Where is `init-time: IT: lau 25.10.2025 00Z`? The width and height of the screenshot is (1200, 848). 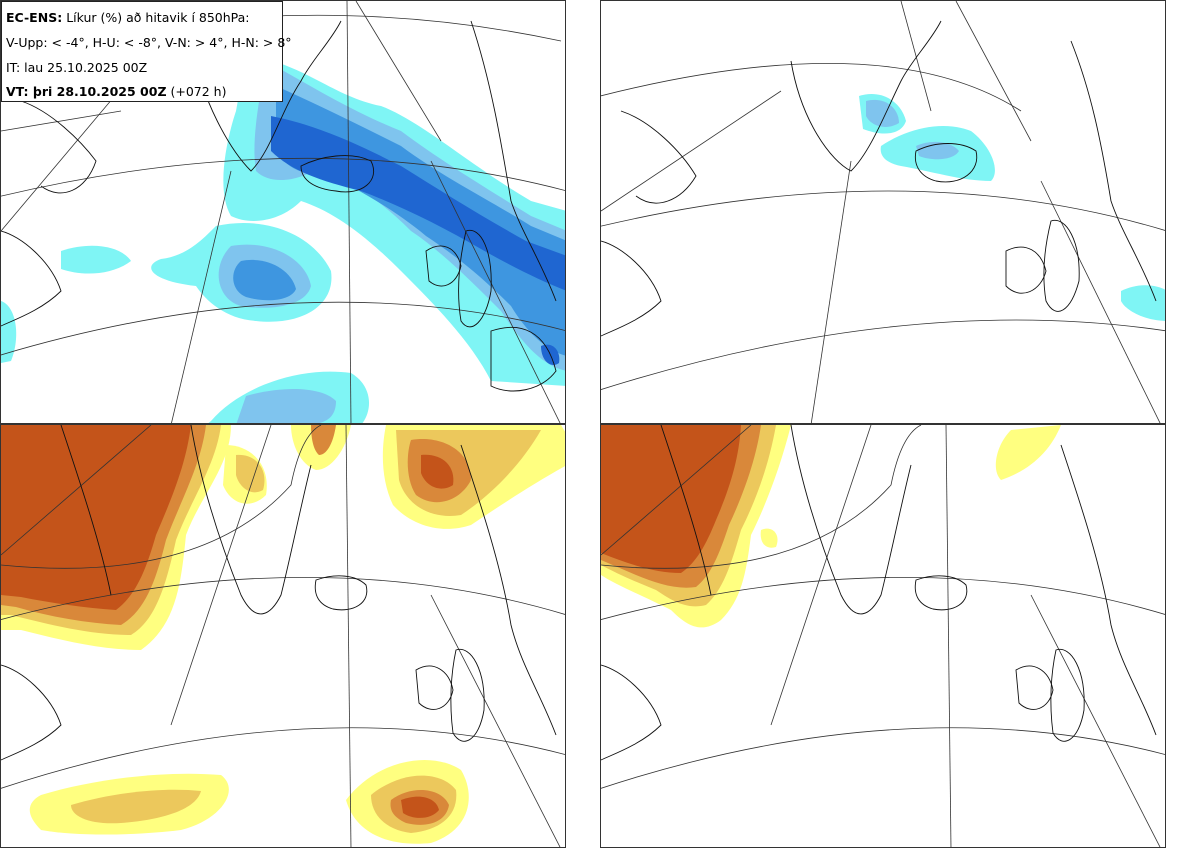
init-time: IT: lau 25.10.2025 00Z is located at coordinates (77, 67).